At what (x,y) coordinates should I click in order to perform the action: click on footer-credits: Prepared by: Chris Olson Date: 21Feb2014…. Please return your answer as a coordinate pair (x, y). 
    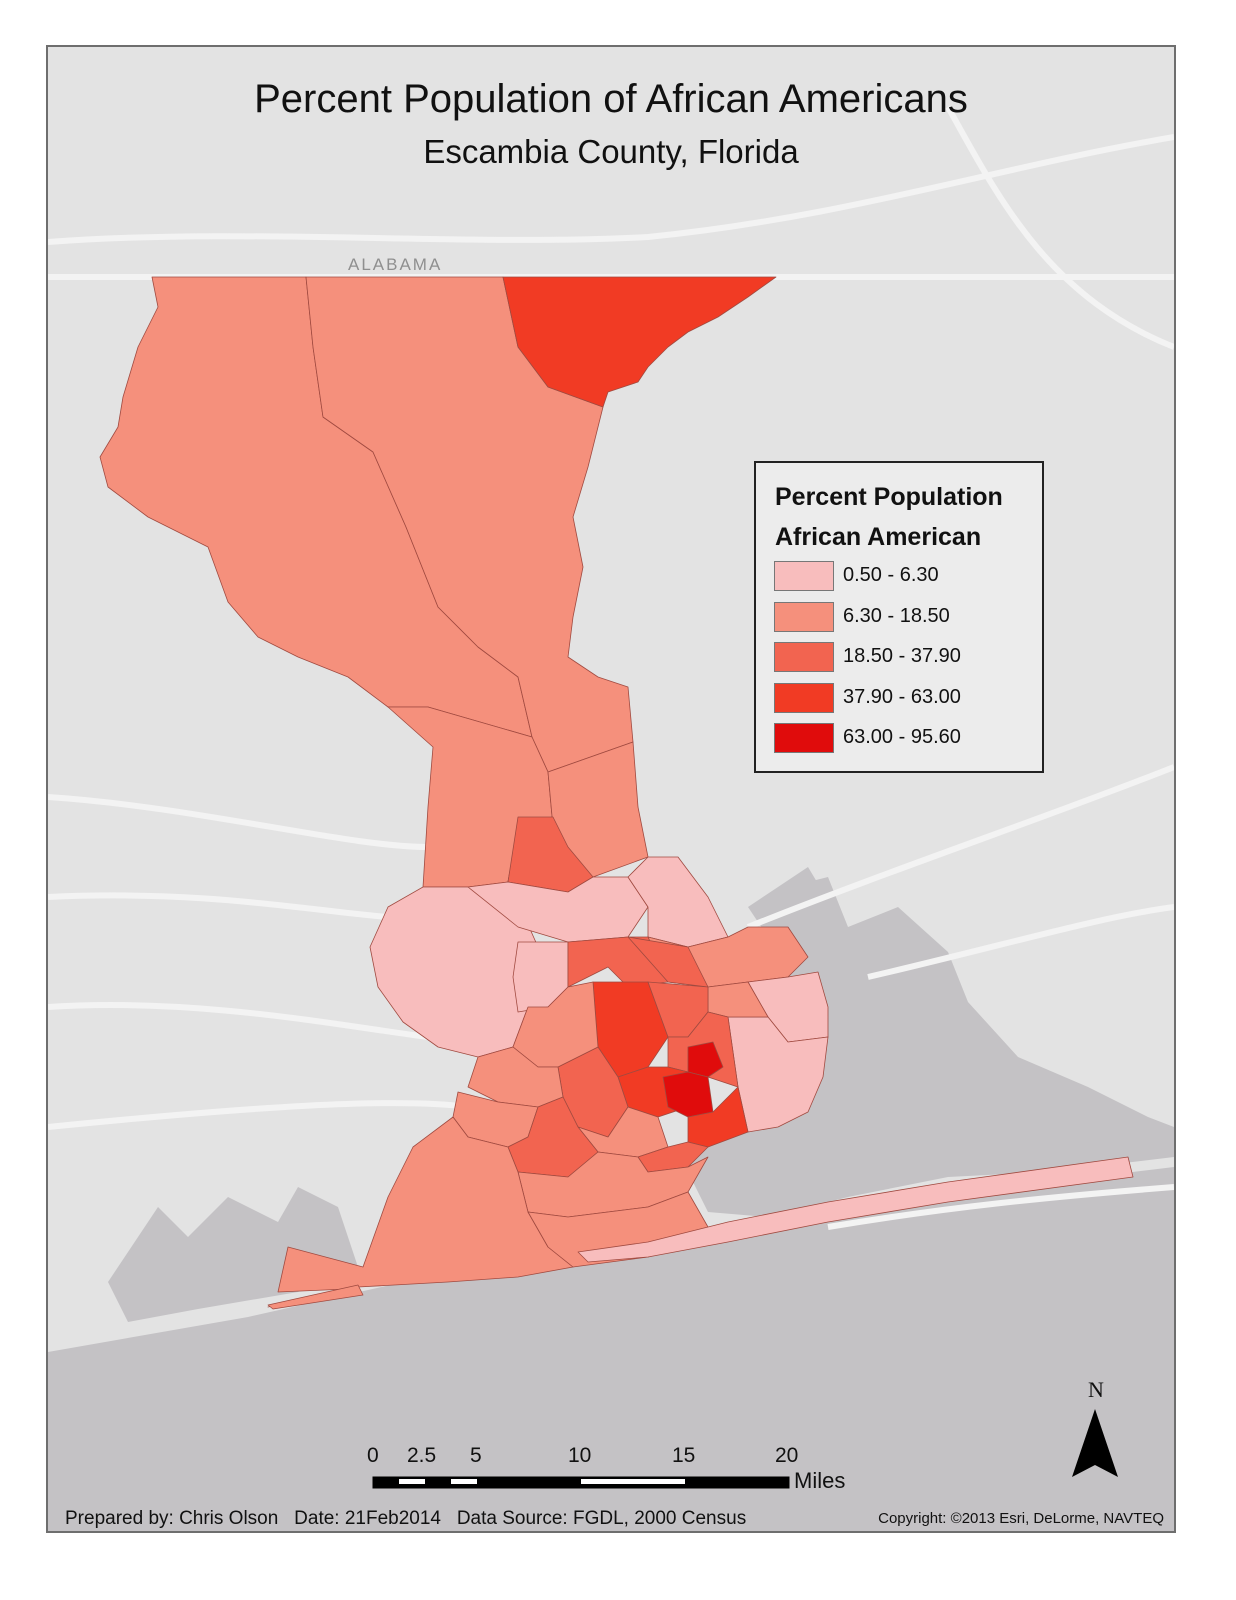
    Looking at the image, I should click on (406, 1518).